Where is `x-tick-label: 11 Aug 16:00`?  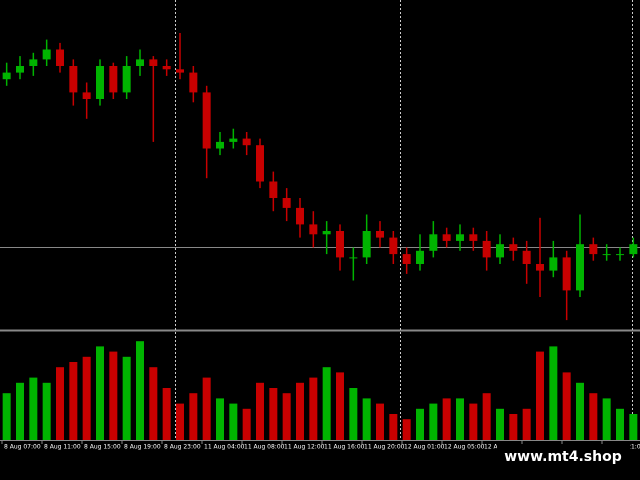
x-tick-label: 11 Aug 16:00 is located at coordinates (344, 447).